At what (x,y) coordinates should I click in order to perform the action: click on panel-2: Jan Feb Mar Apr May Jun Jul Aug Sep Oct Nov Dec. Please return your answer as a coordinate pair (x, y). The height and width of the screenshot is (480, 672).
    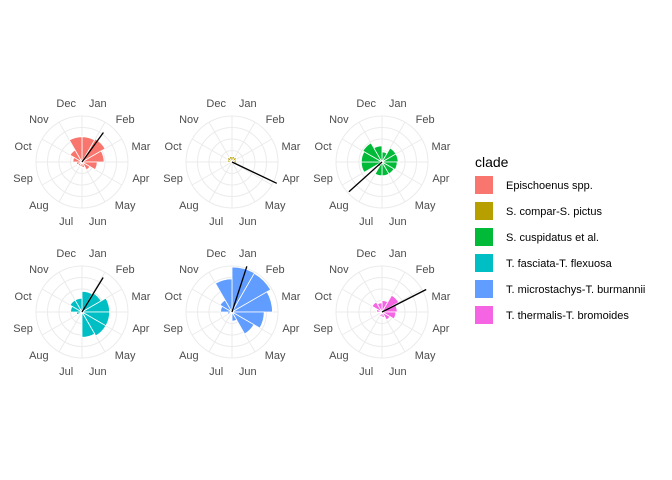
    Looking at the image, I should click on (231, 163).